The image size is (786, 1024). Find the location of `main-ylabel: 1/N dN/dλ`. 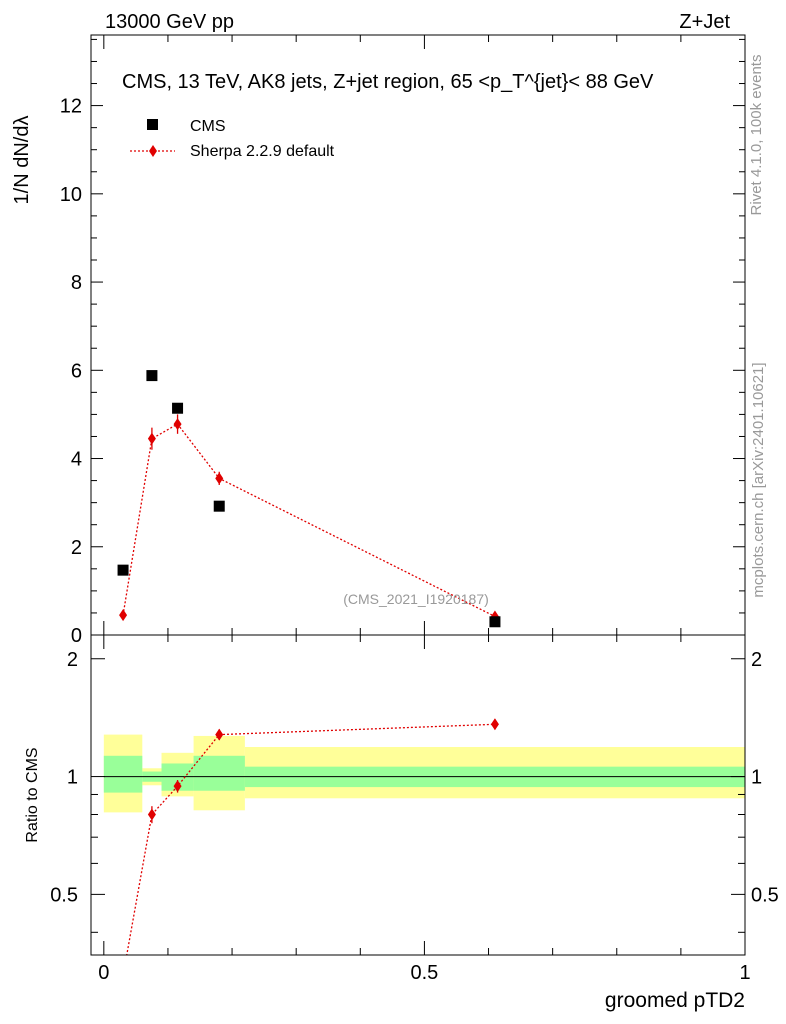

main-ylabel: 1/N dN/dλ is located at coordinates (22, 160).